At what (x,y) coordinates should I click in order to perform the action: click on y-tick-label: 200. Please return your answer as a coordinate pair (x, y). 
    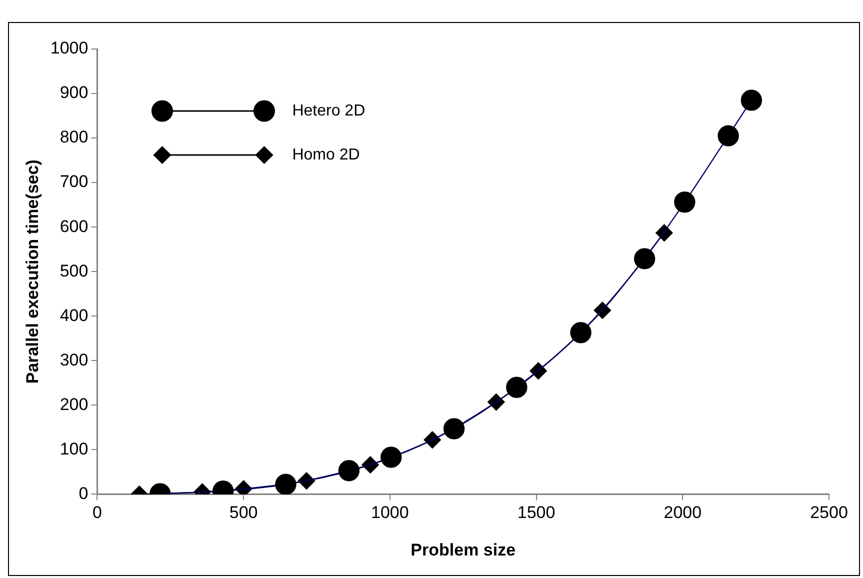
    Looking at the image, I should click on (74, 404).